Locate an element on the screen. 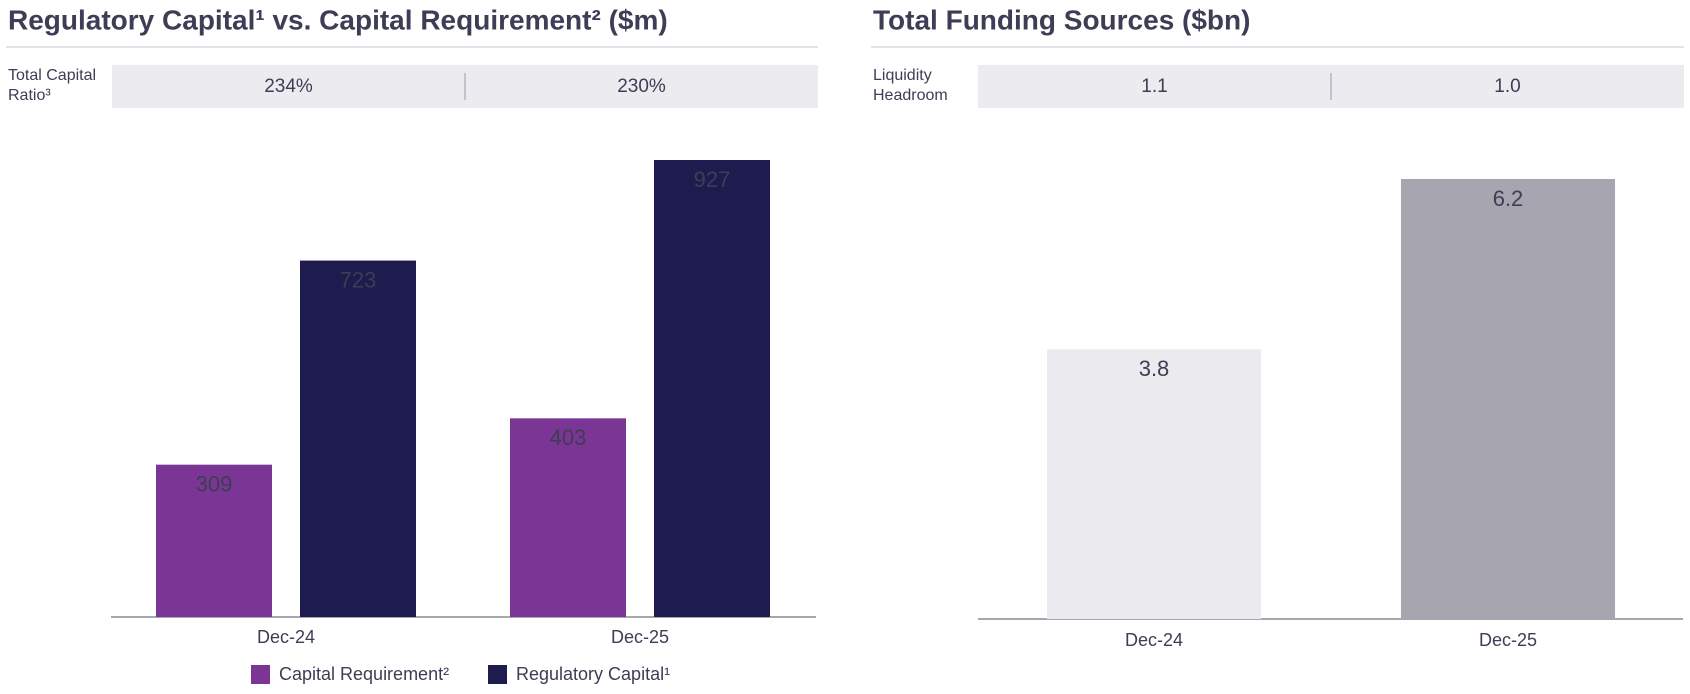 This screenshot has width=1690, height=694. chart-title: Total Funding Sources ($bn) is located at coordinates (1061, 19).